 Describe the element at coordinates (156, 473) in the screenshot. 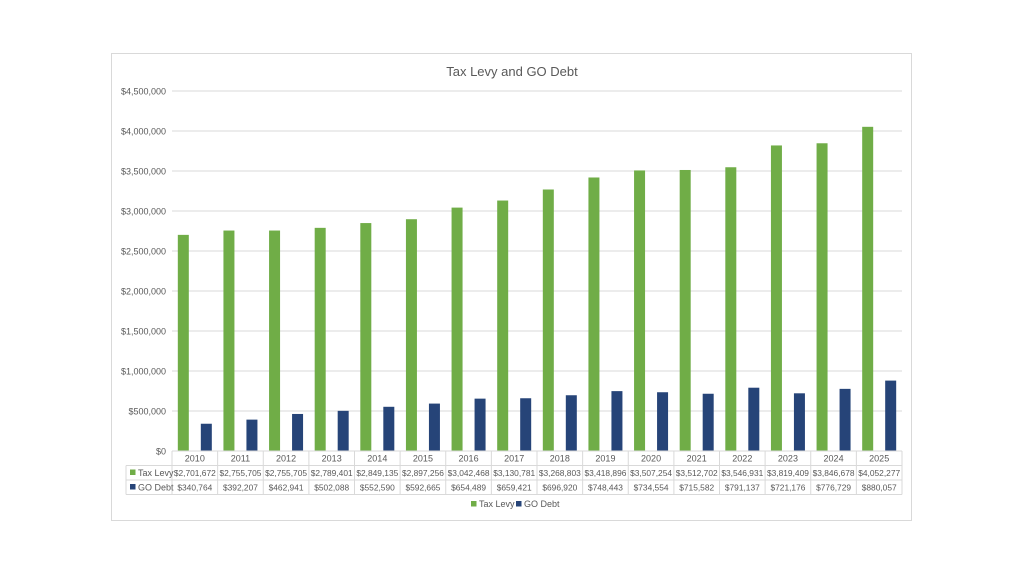

I see `table-series-name: Tax Levy` at that location.